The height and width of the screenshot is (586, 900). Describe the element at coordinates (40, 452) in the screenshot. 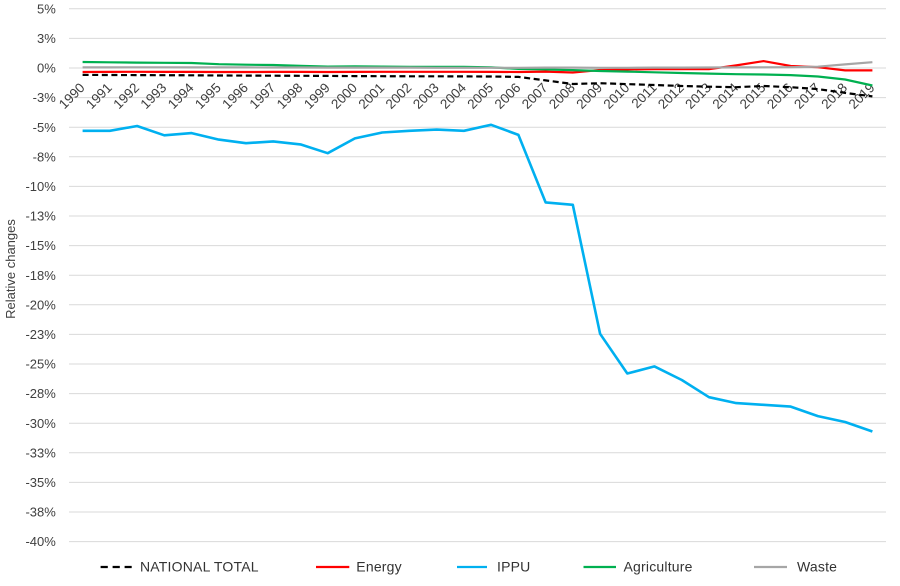

I see `svg-text: -33%` at that location.